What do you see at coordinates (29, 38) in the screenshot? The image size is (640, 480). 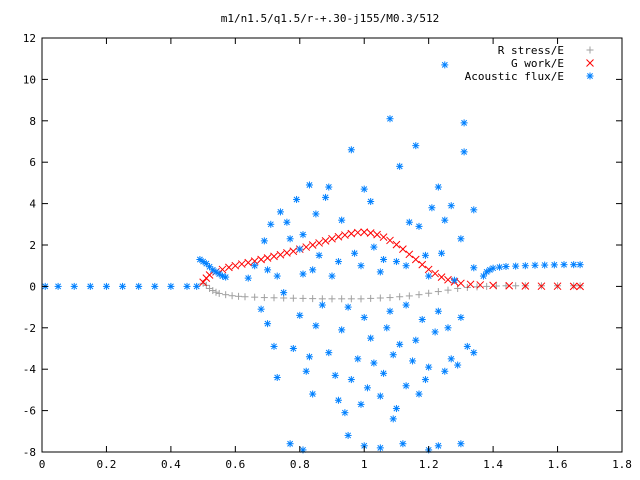 I see `y-tick-label: 12` at bounding box center [29, 38].